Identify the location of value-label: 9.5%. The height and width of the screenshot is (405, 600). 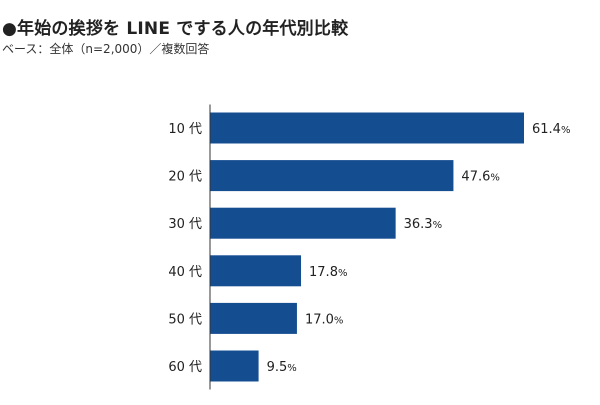
(282, 367).